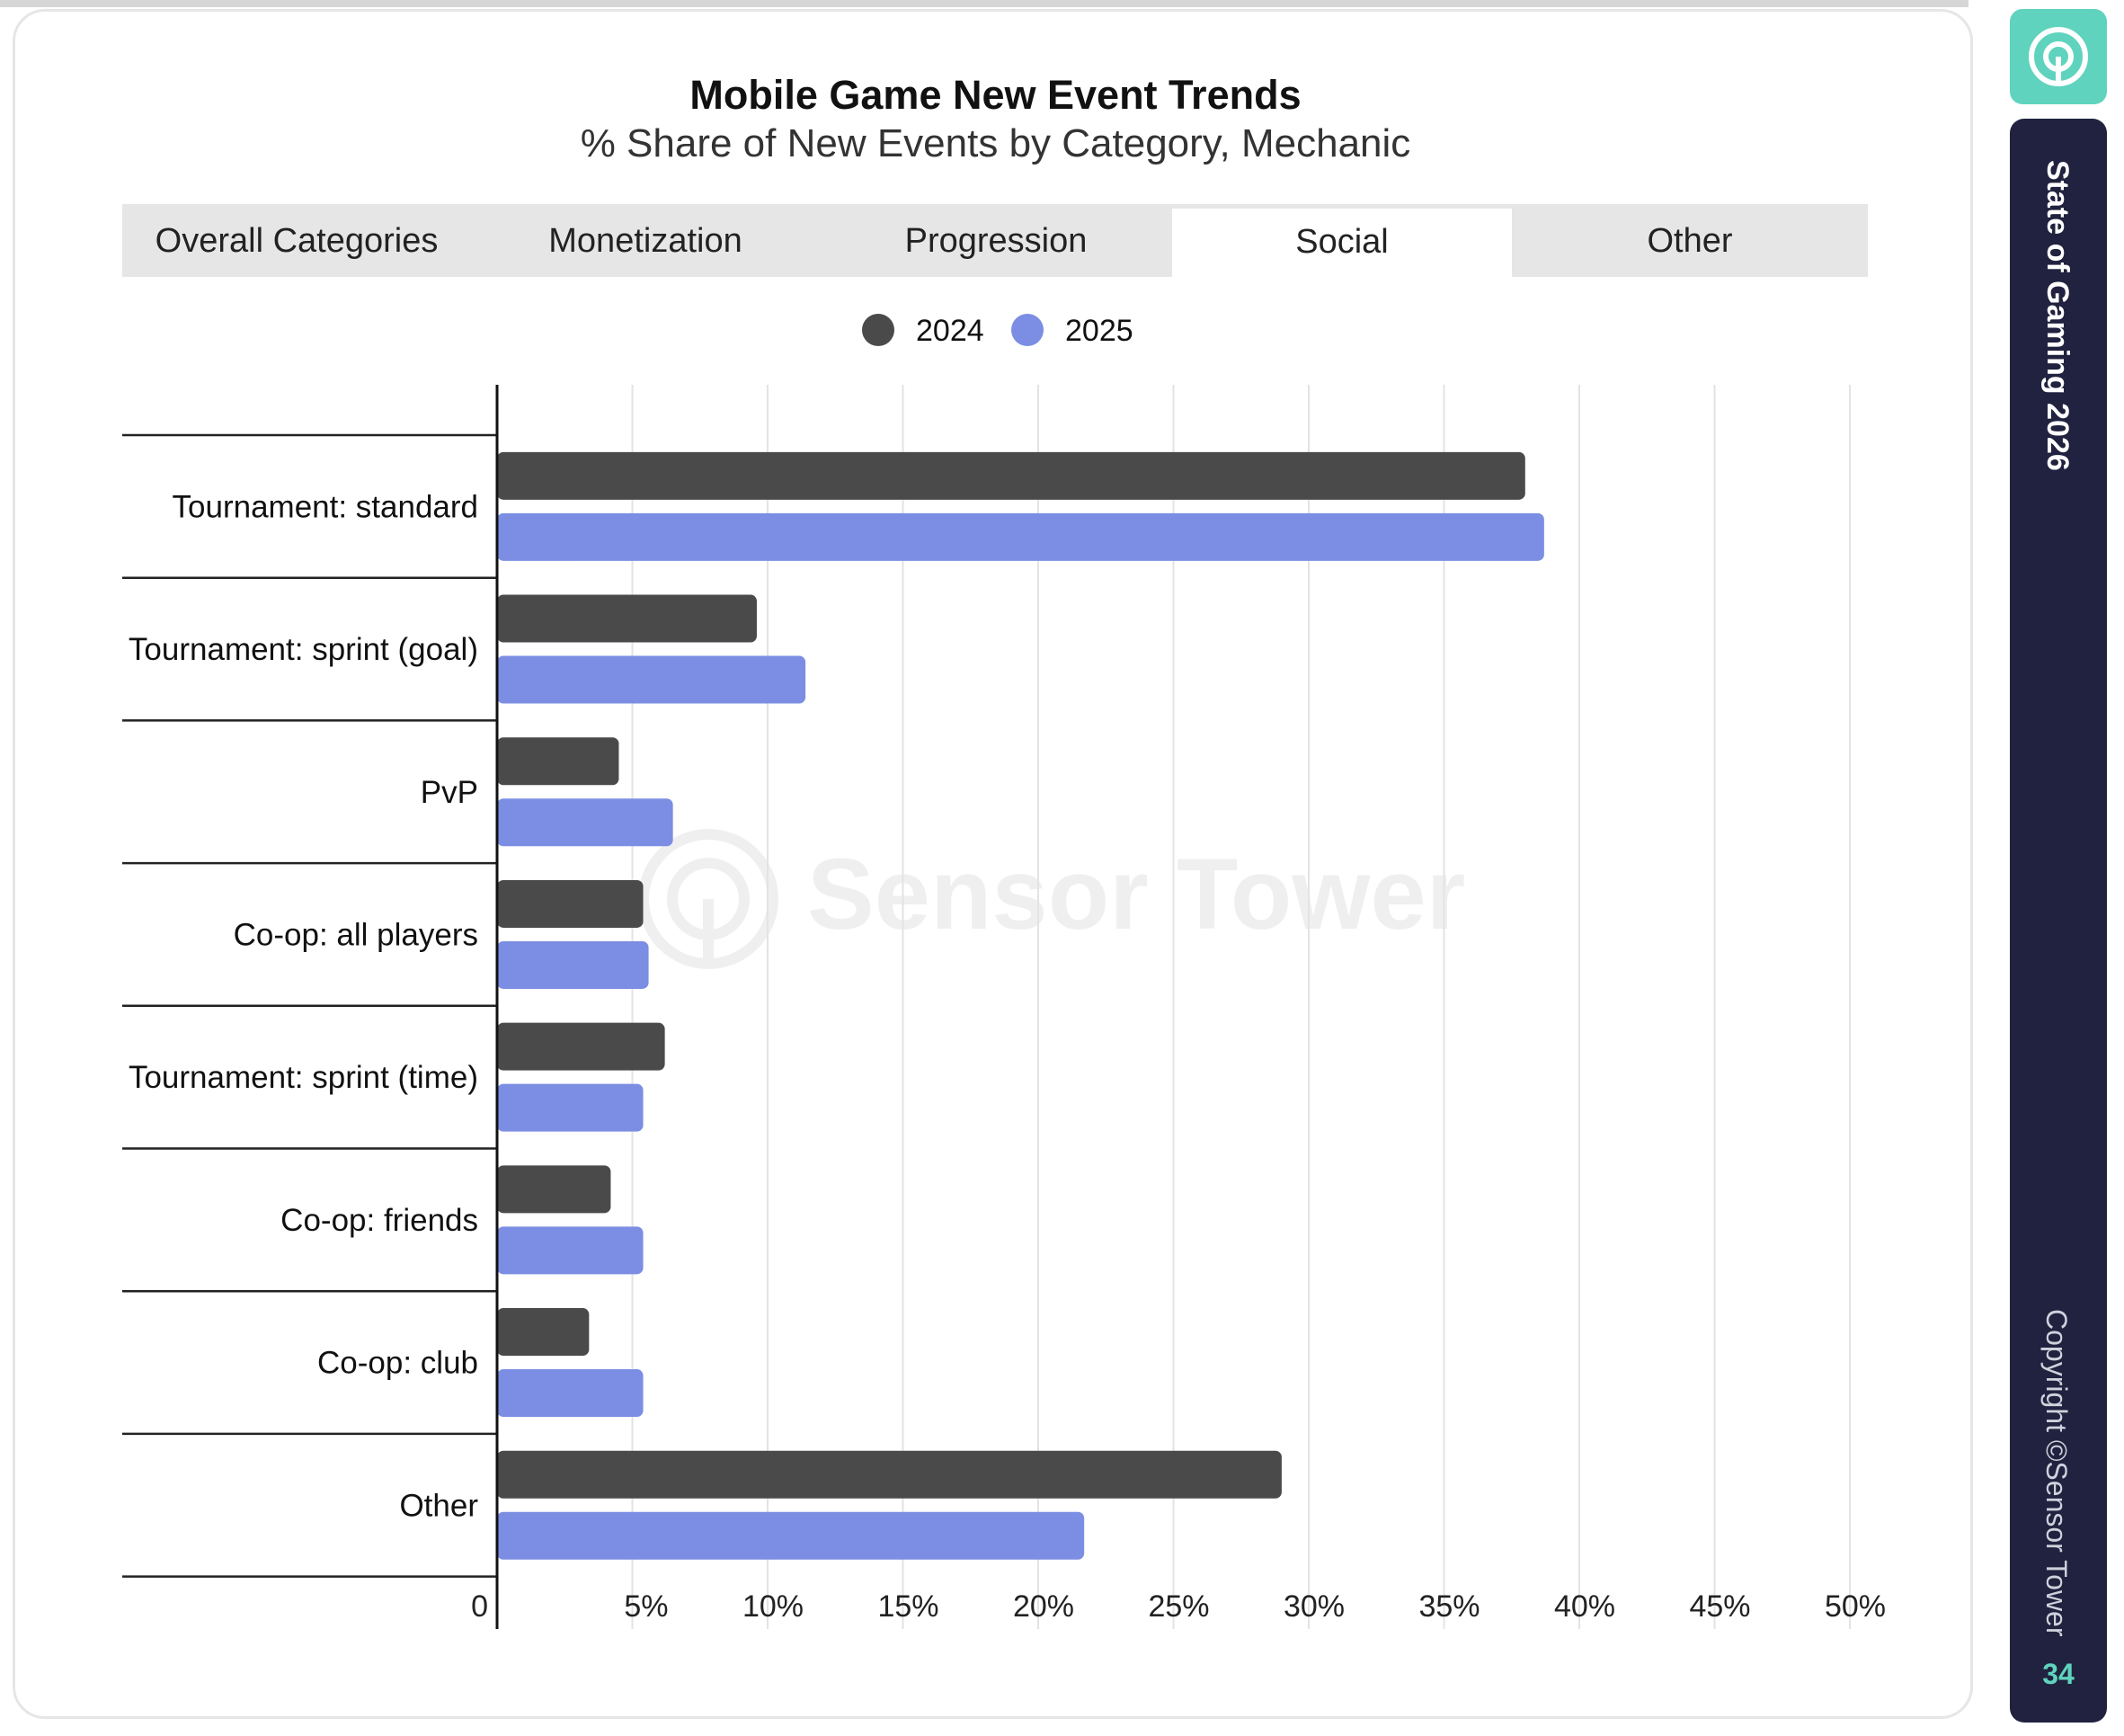  I want to click on x-tick-label: 25%, so click(1178, 1606).